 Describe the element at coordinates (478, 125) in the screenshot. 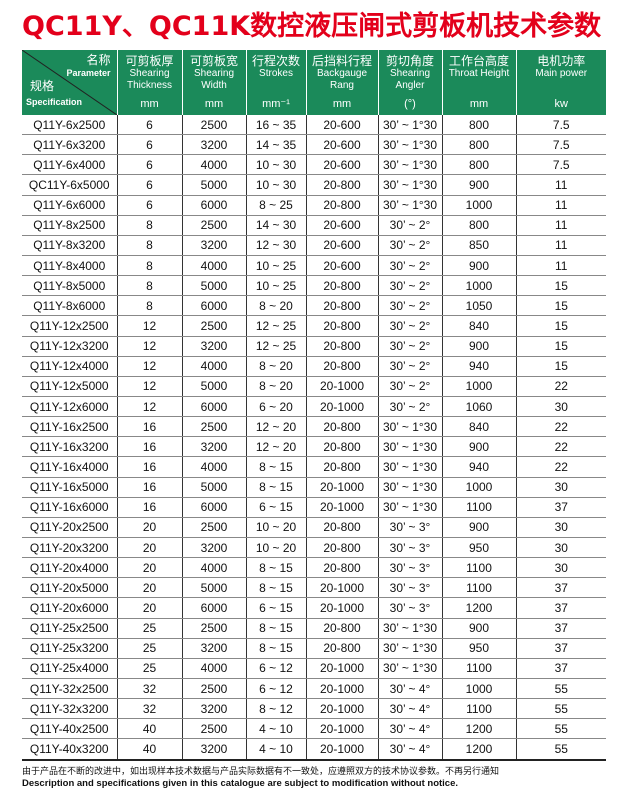

I see `value-cell: 800` at that location.